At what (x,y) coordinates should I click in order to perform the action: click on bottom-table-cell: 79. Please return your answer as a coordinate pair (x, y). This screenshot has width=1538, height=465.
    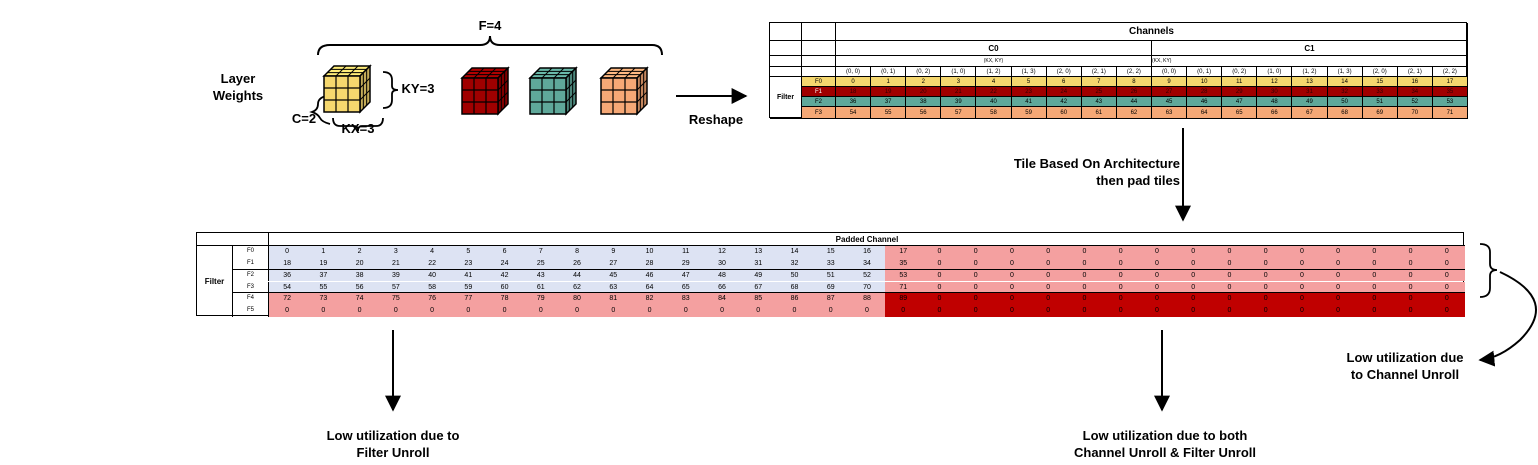
    Looking at the image, I should click on (540, 299).